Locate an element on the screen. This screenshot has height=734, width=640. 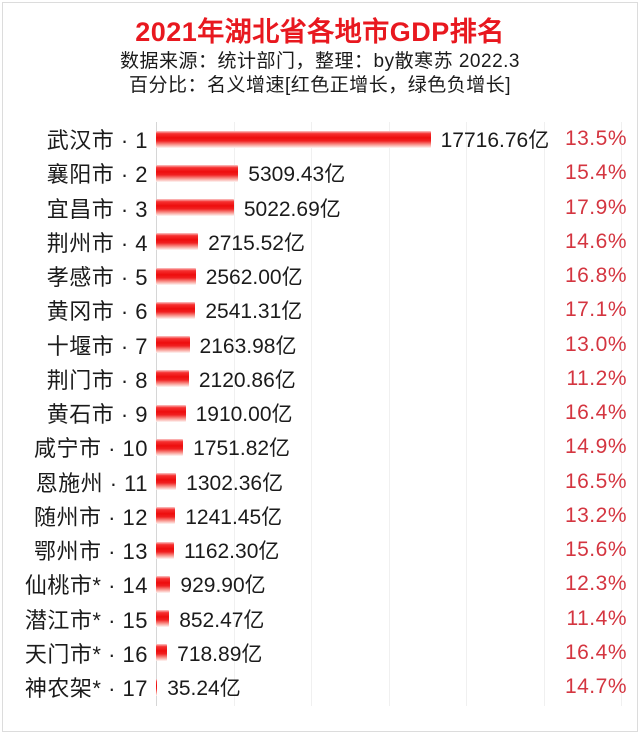
bar-track: 2562.00亿 is located at coordinates (398, 276).